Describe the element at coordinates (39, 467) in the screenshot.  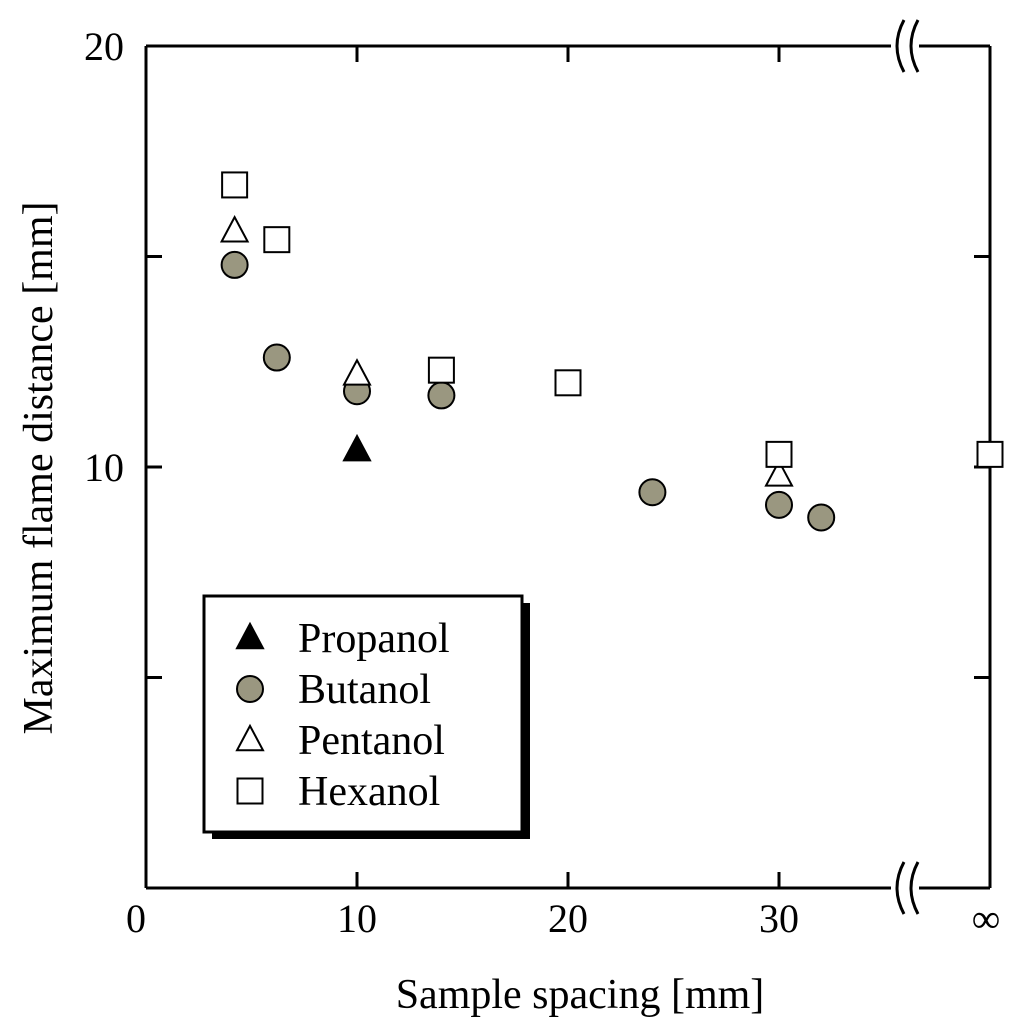
I see `y-axis-label: Maximum flame distance [mm]` at that location.